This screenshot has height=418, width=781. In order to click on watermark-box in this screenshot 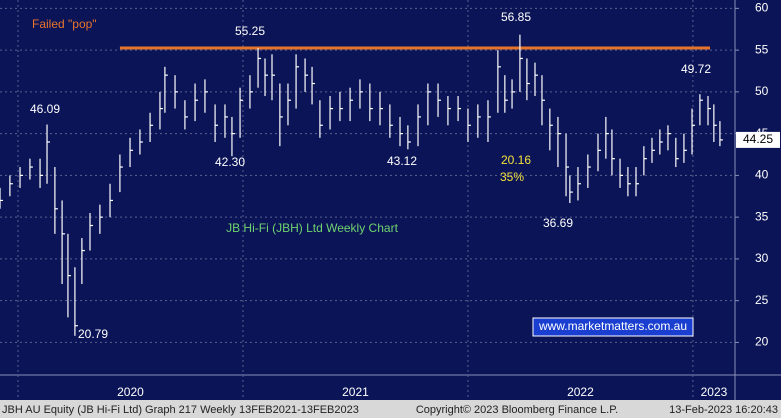, I will do `click(613, 327)`.